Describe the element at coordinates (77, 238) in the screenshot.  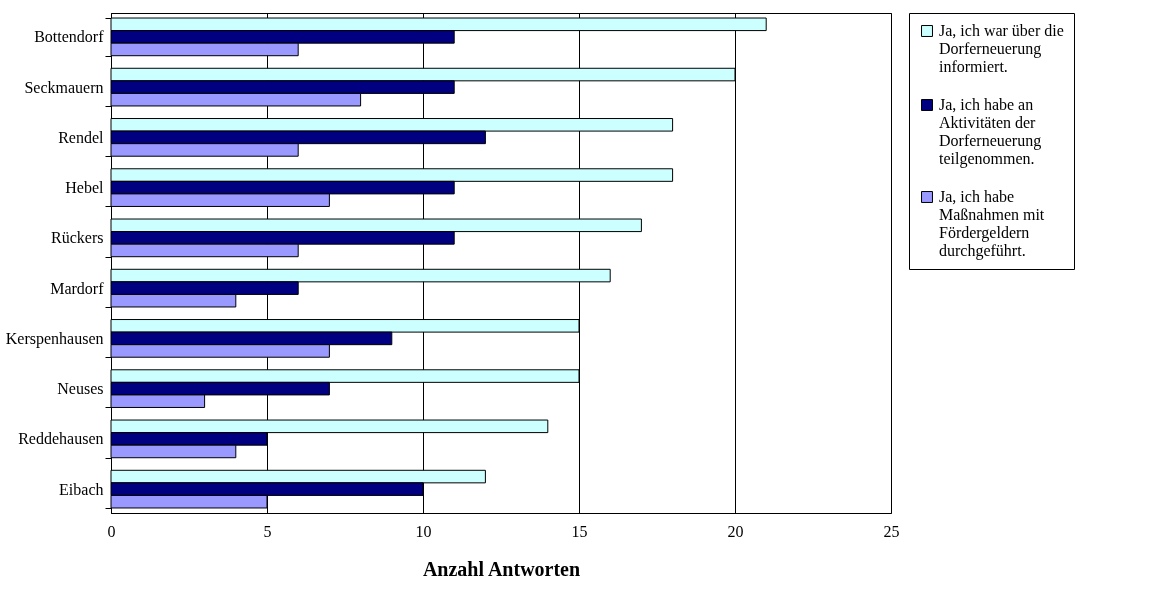
I see `y-tick-label: Rückers` at that location.